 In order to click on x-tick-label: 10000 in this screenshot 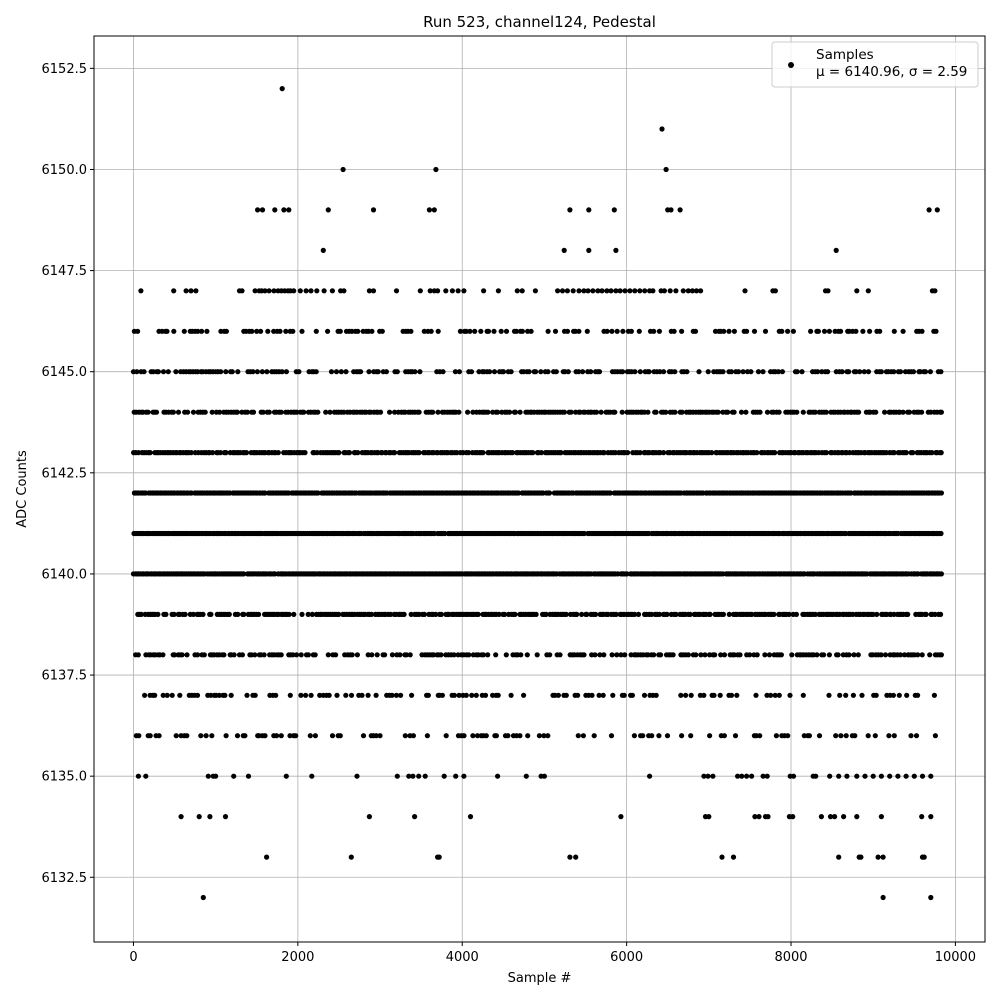, I will do `click(955, 957)`.